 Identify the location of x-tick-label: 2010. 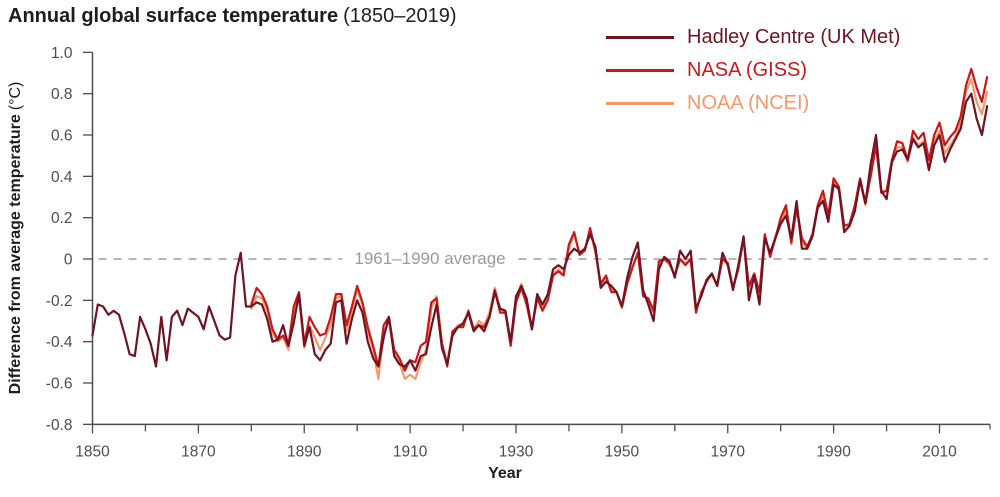
(939, 451).